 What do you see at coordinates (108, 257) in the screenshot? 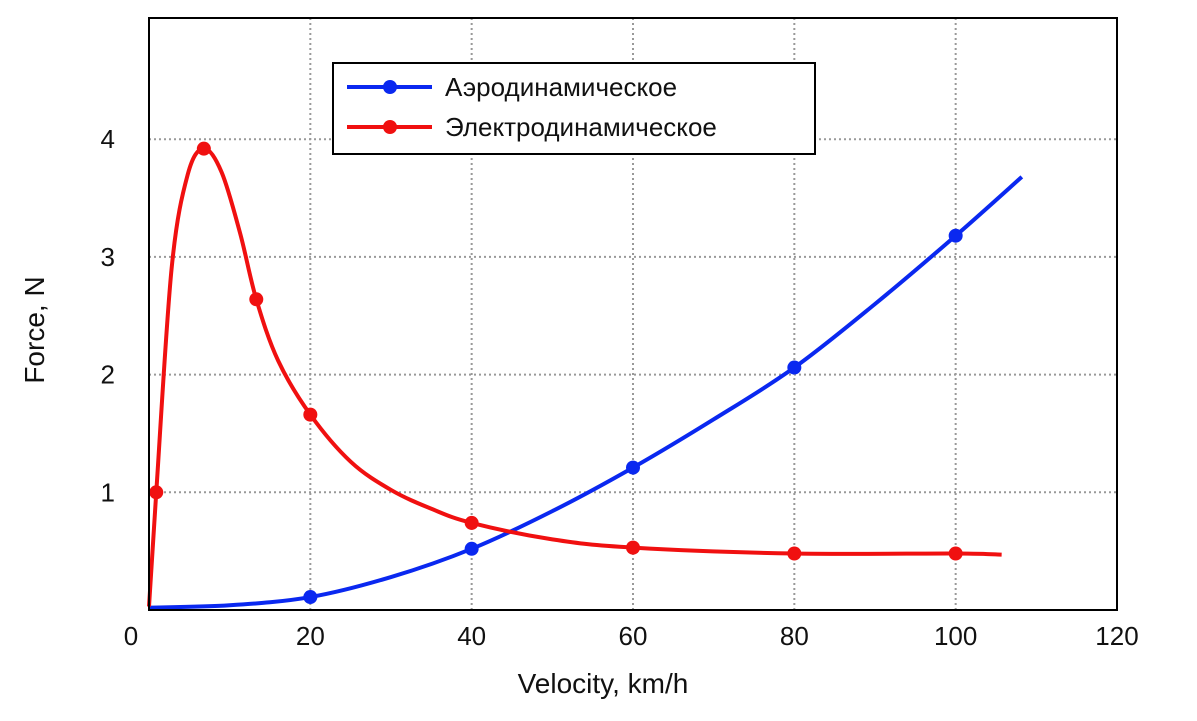
I see `y-tick-label: 3` at bounding box center [108, 257].